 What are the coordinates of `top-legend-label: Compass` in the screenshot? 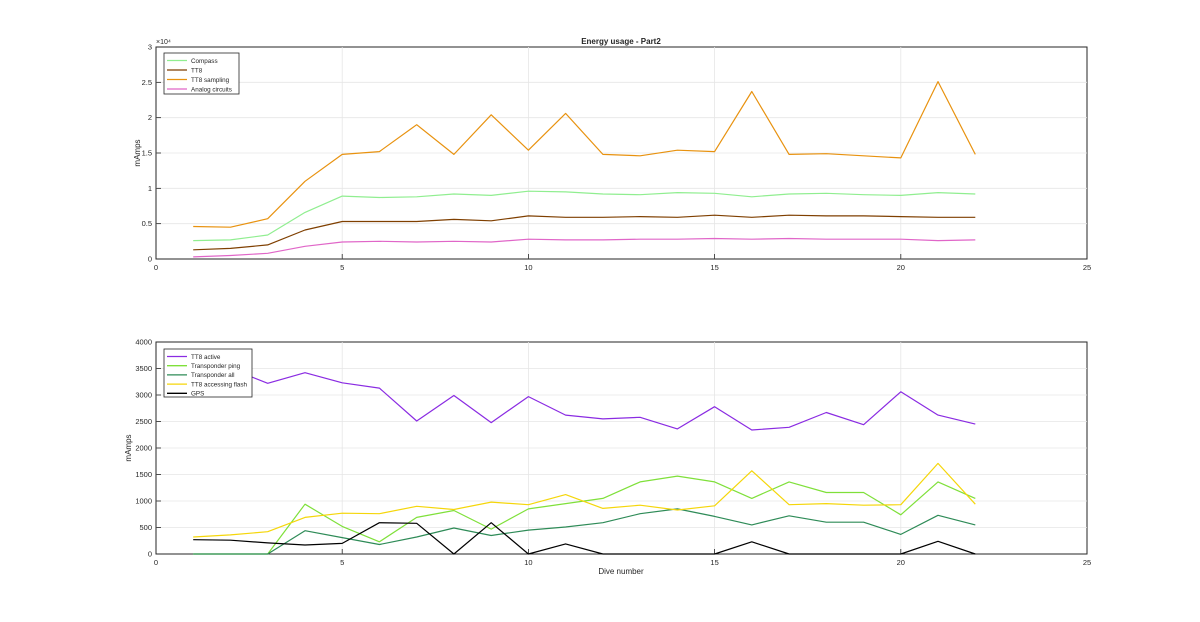 It's located at (204, 61).